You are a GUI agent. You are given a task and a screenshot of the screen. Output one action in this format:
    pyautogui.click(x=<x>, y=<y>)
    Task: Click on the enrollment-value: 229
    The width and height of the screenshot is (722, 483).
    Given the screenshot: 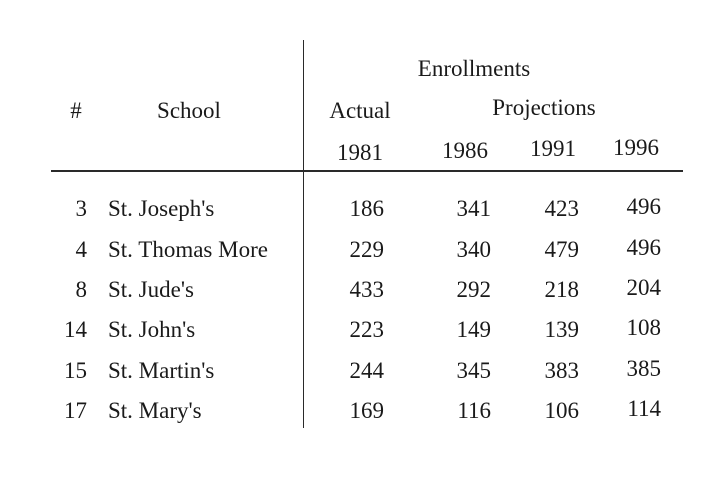 What is the action you would take?
    pyautogui.click(x=367, y=249)
    